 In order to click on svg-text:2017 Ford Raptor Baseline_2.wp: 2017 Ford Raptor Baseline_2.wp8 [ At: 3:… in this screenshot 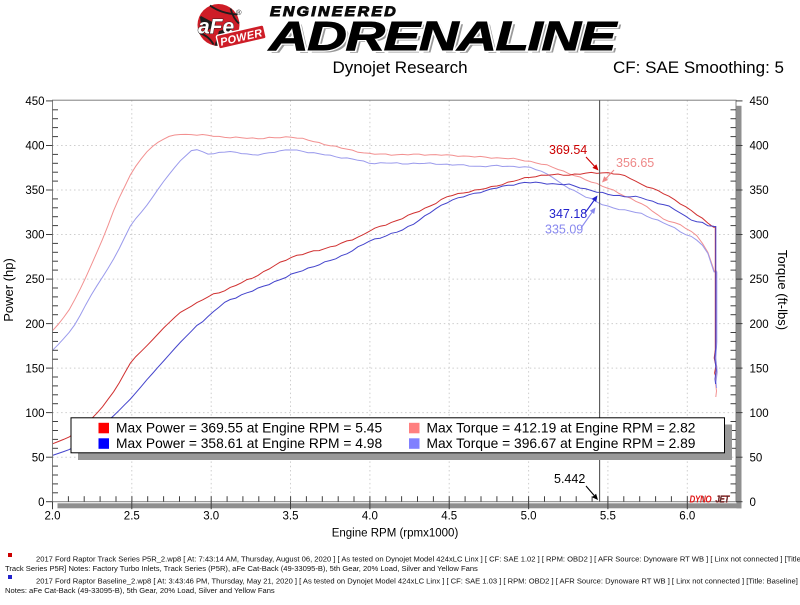, I will do `click(417, 581)`.